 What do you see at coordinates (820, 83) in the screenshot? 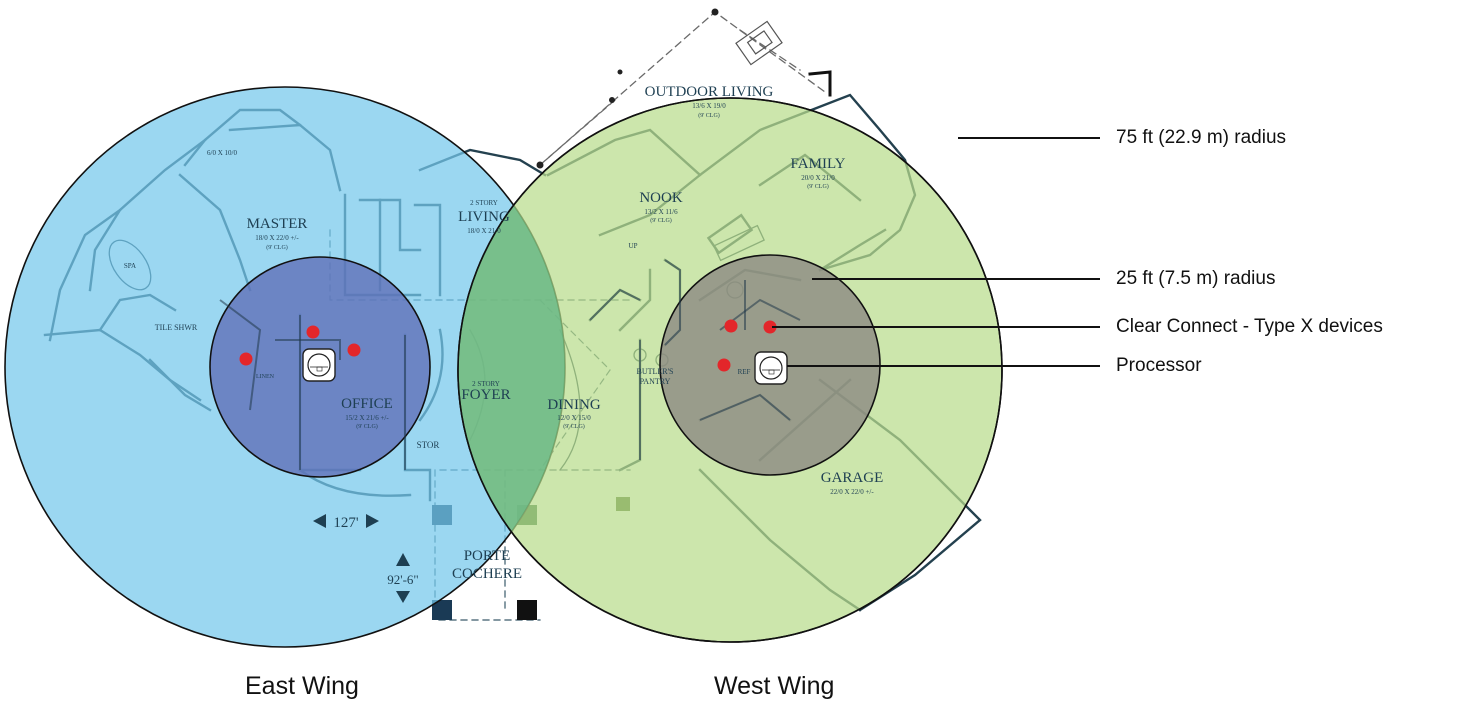
I see `outdoor-wall` at bounding box center [820, 83].